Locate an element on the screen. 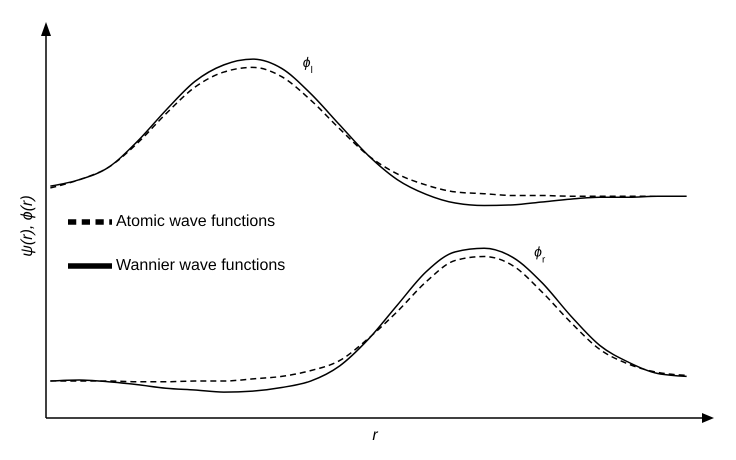 This screenshot has height=460, width=736. annotation: ϕ$_{l}$ is located at coordinates (307, 65).